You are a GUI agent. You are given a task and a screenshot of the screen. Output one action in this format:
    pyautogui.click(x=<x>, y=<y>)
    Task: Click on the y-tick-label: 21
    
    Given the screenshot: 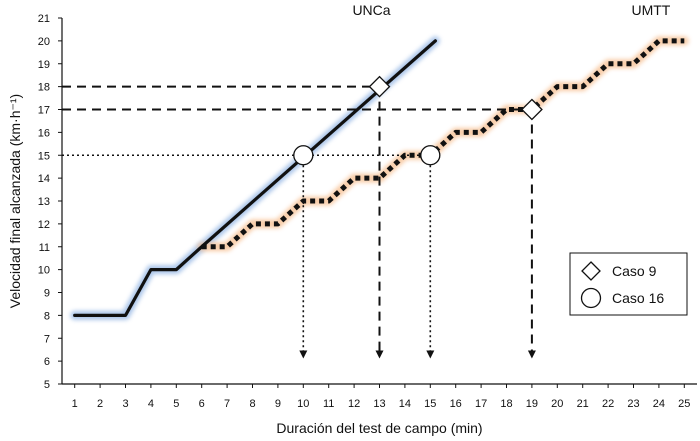 What is the action you would take?
    pyautogui.click(x=44, y=19)
    